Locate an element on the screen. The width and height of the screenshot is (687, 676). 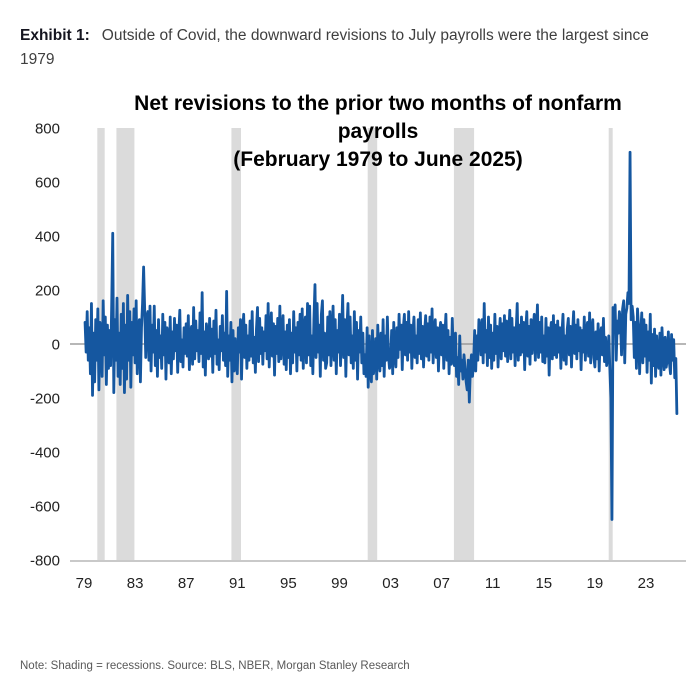
x-tick-label: 95 is located at coordinates (288, 583).